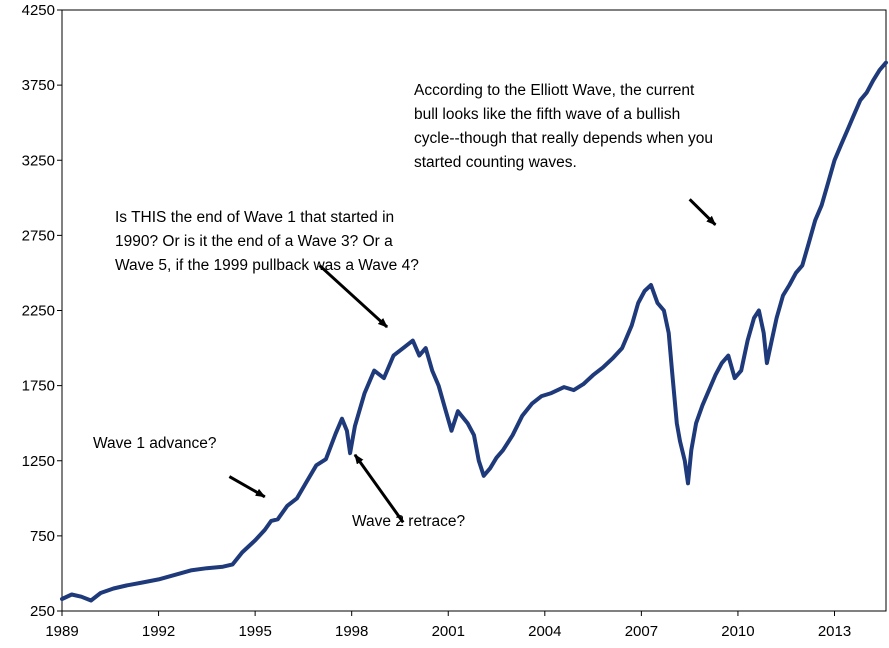 This screenshot has height=648, width=889. I want to click on x-tick-label: 2010, so click(737, 631).